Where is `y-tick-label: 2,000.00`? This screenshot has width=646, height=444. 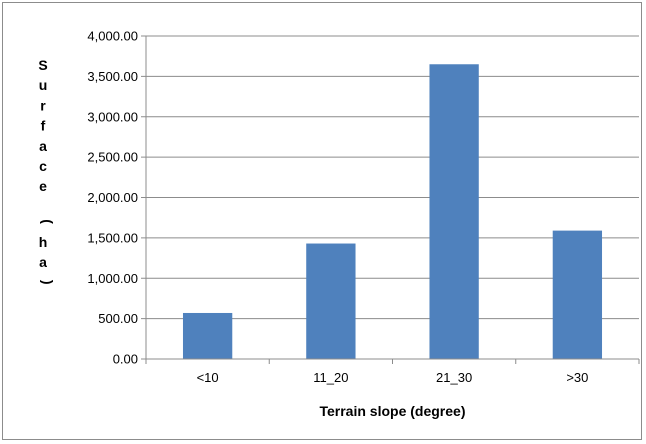
y-tick-label: 2,000.00 is located at coordinates (112, 197).